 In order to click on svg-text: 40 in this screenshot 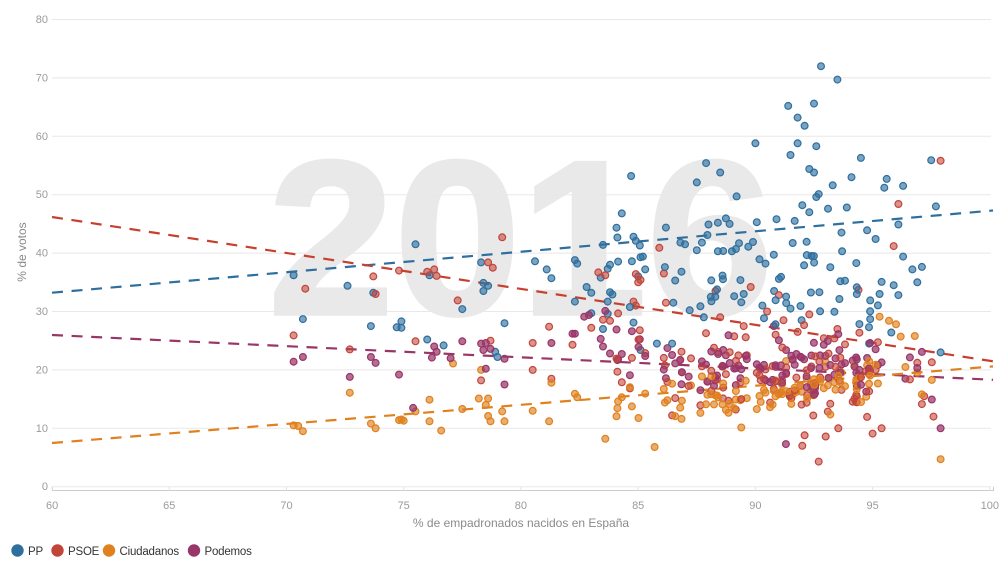, I will do `click(42, 254)`.